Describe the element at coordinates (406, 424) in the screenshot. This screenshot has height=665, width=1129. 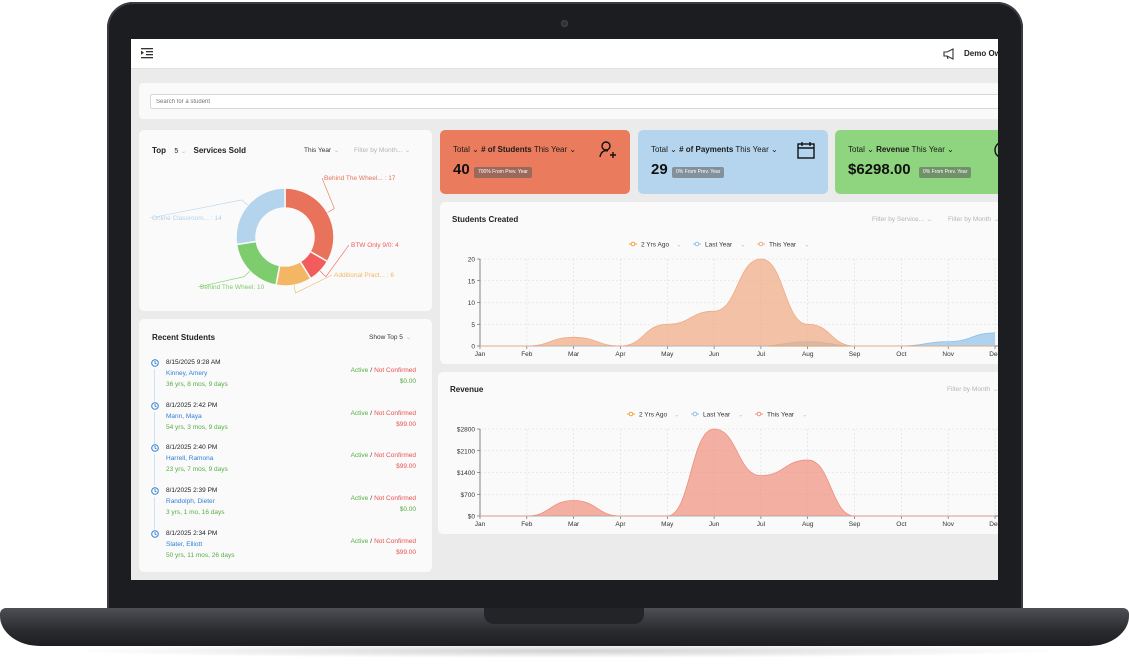
I see `student-amount: $99.00` at that location.